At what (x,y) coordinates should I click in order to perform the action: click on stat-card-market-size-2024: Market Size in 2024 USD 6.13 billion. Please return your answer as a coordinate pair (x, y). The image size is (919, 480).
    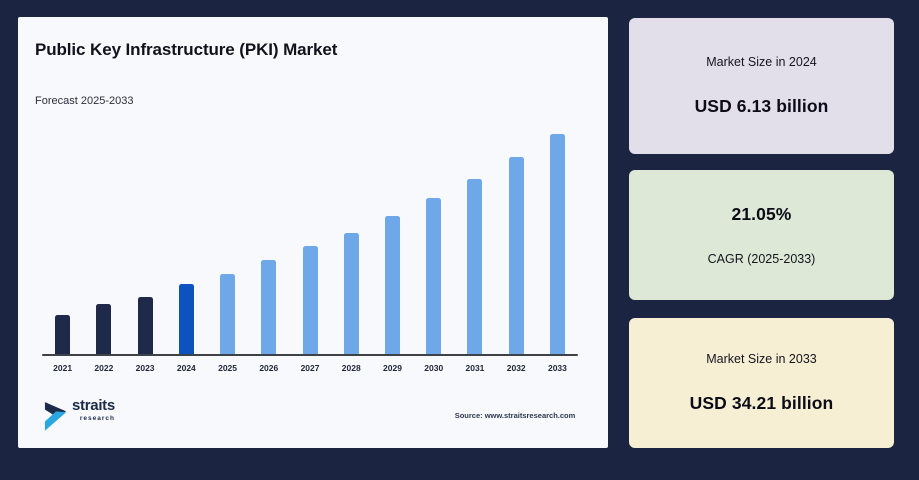
    Looking at the image, I should click on (761, 86).